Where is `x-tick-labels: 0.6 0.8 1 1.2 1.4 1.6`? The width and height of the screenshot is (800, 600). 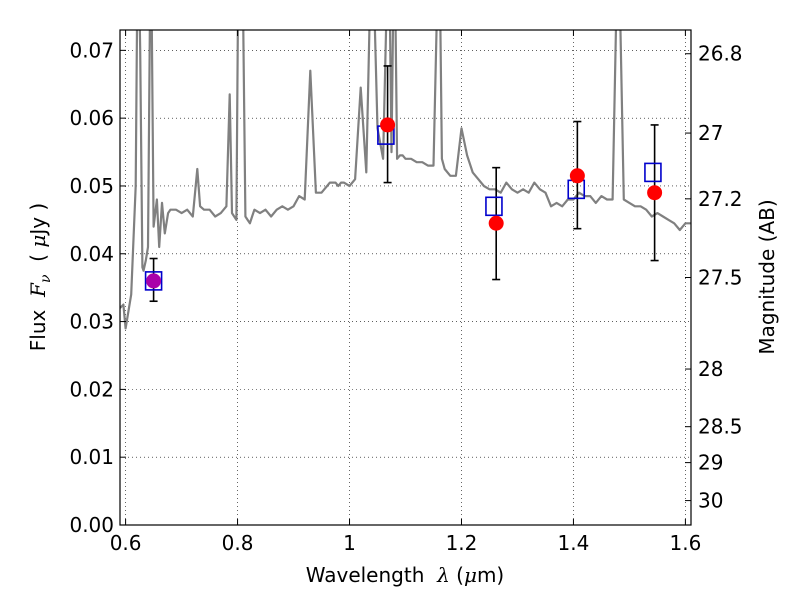 x-tick-labels: 0.6 0.8 1 1.2 1.4 1.6 is located at coordinates (406, 543).